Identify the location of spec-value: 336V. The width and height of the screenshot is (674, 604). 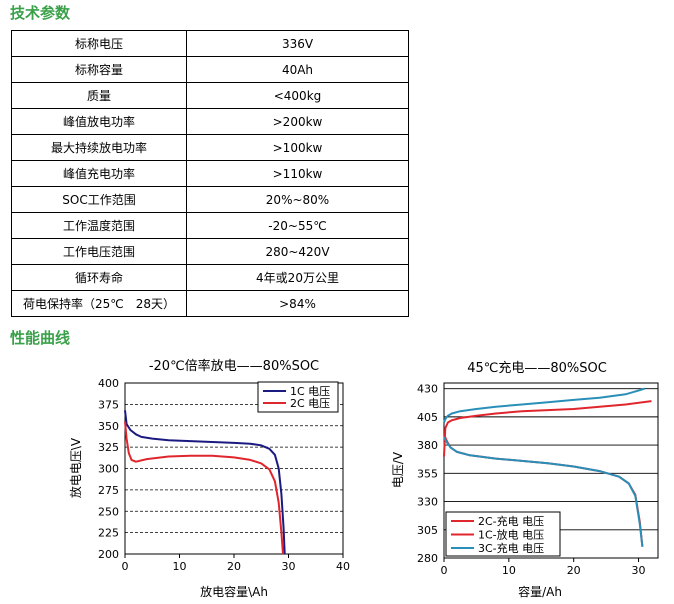
(297, 43).